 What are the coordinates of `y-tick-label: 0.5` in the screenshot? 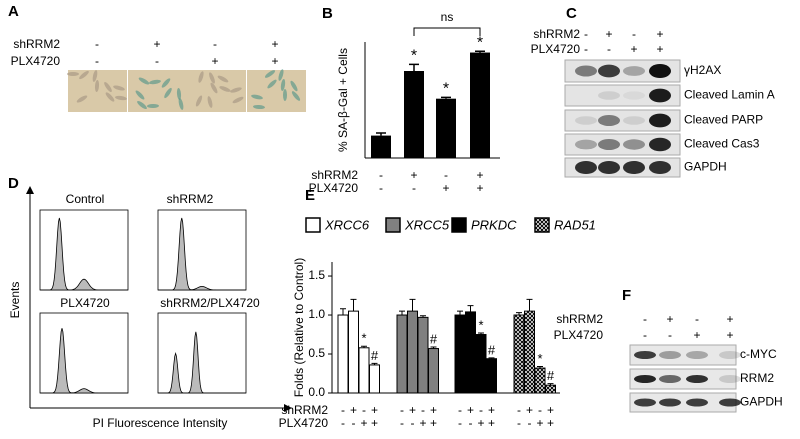 It's located at (316, 353).